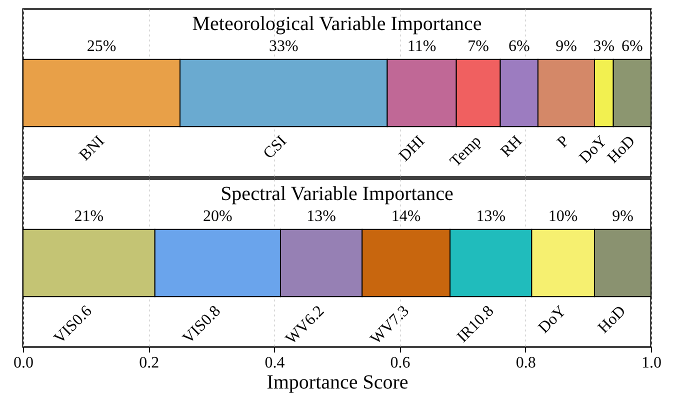 This screenshot has height=410, width=678. What do you see at coordinates (412, 148) in the screenshot?
I see `text: DHI` at bounding box center [412, 148].